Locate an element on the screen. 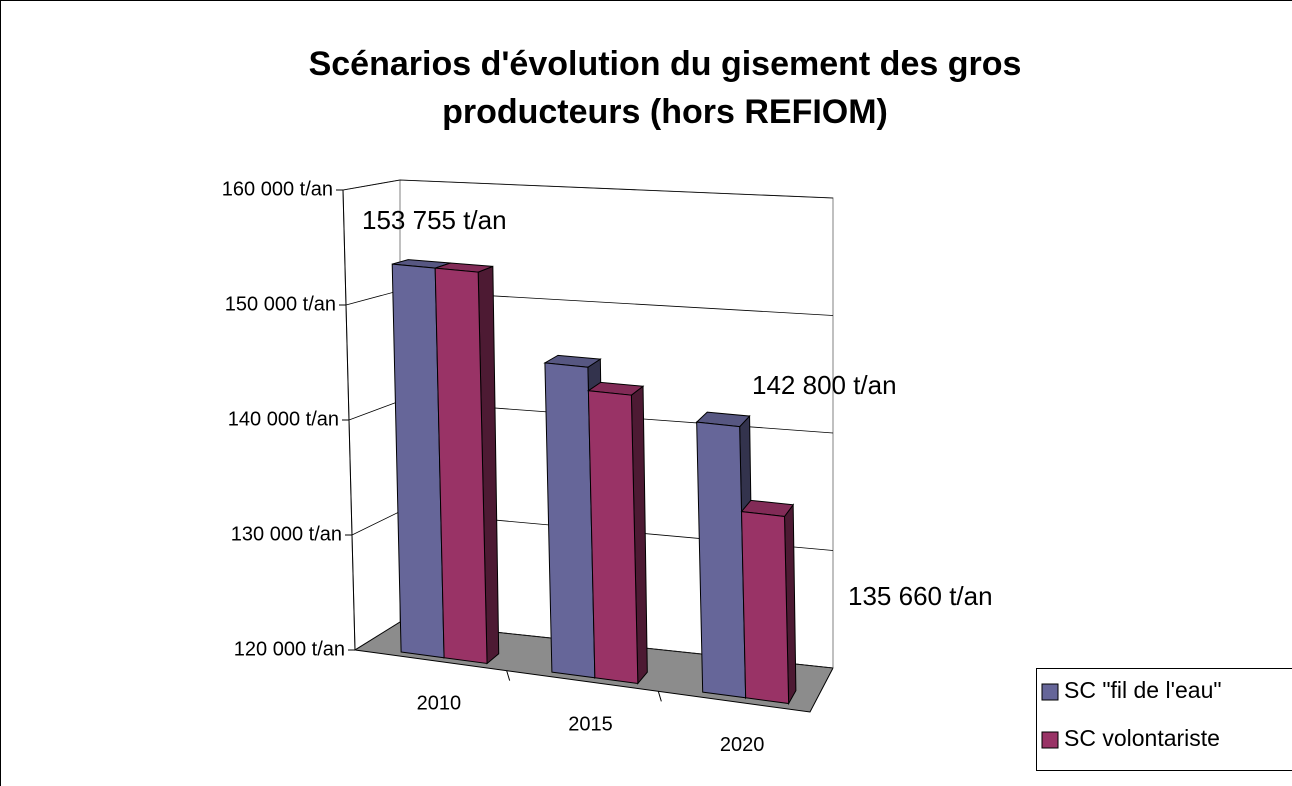  grid-line is located at coordinates (588, 189).